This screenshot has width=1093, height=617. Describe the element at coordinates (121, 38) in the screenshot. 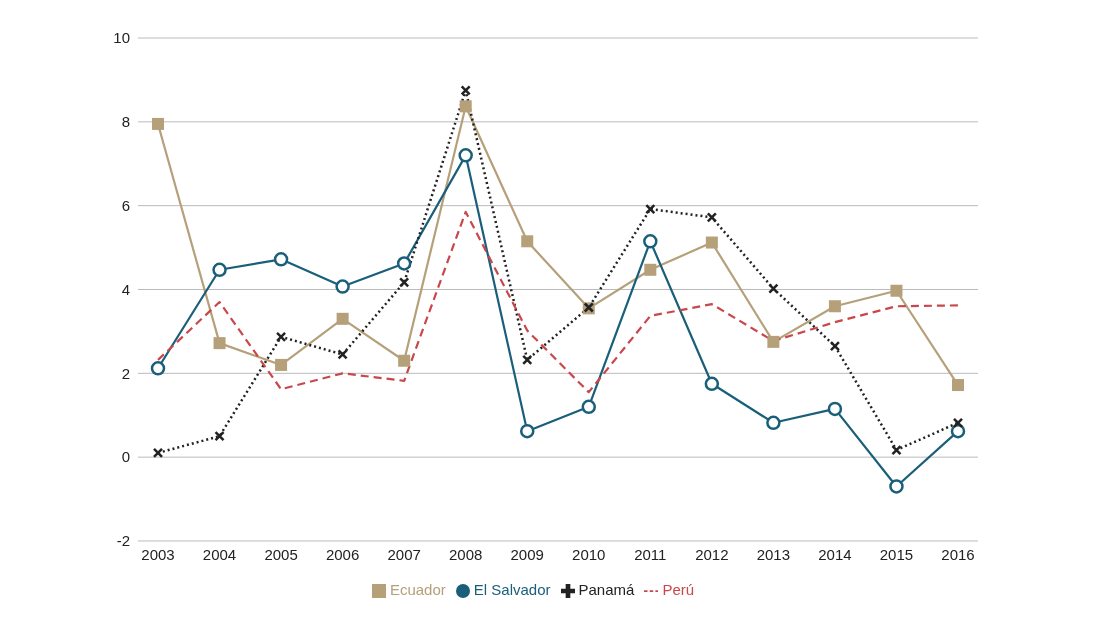

I see `y-tick-label: 10` at that location.